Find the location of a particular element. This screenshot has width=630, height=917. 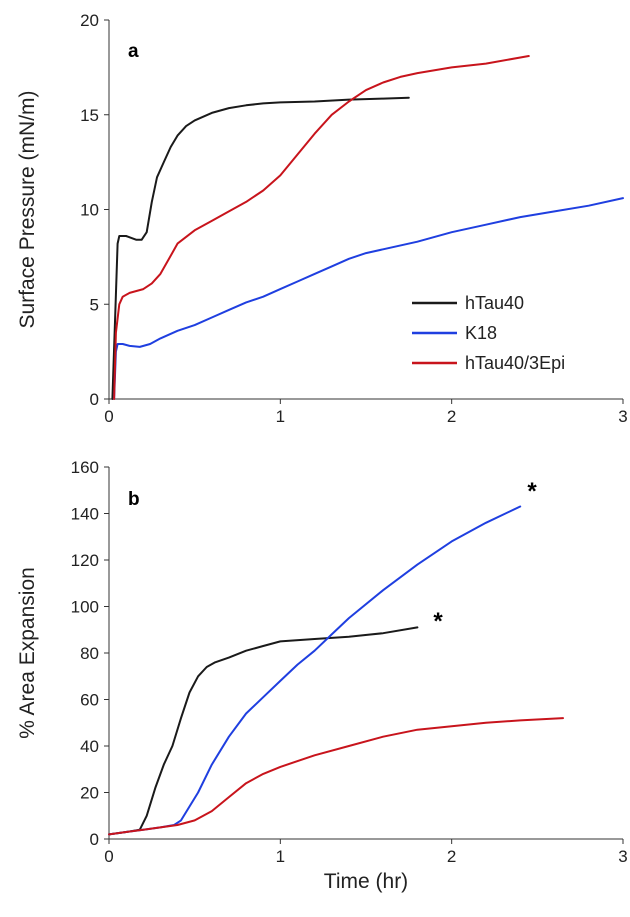

y-tick-label: 140 is located at coordinates (85, 514).